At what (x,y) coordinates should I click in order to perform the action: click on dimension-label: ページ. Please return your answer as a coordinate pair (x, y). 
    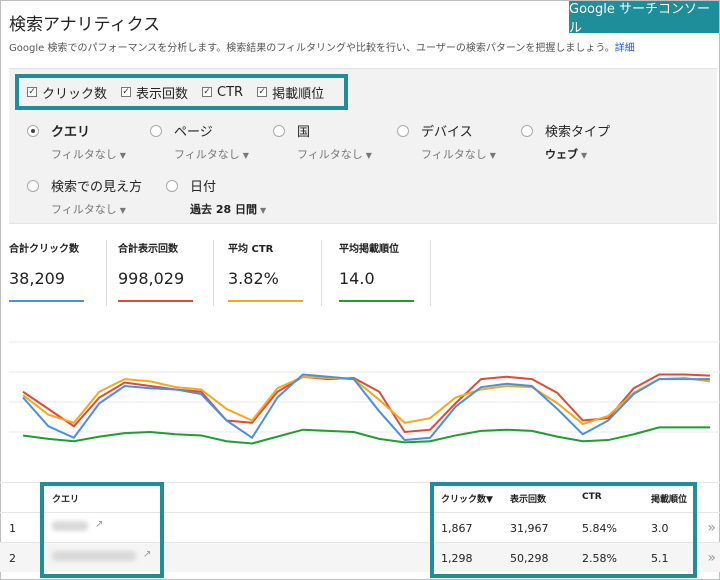
    Looking at the image, I should click on (193, 132).